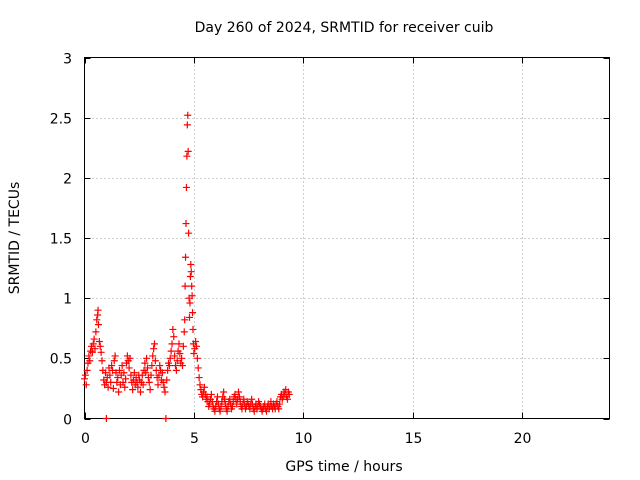  What do you see at coordinates (523, 439) in the screenshot?
I see `x-tick-label: 20` at bounding box center [523, 439].